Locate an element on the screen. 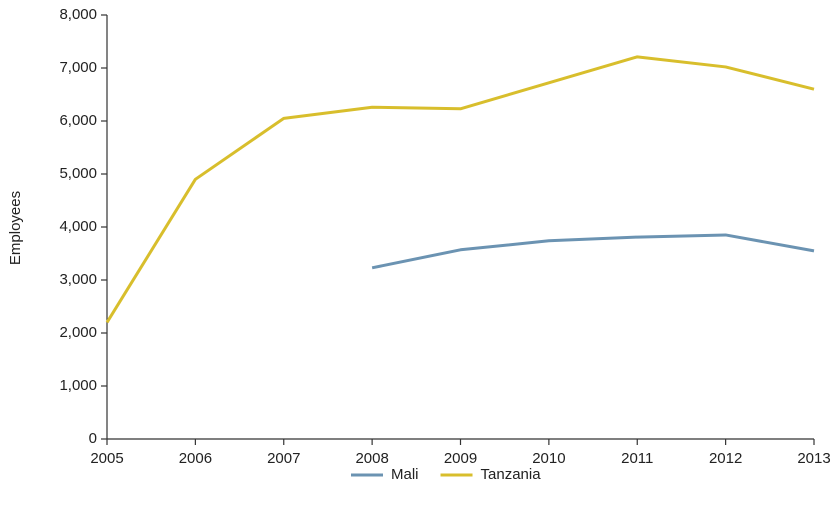  x-tick-label: 2009 is located at coordinates (460, 458).